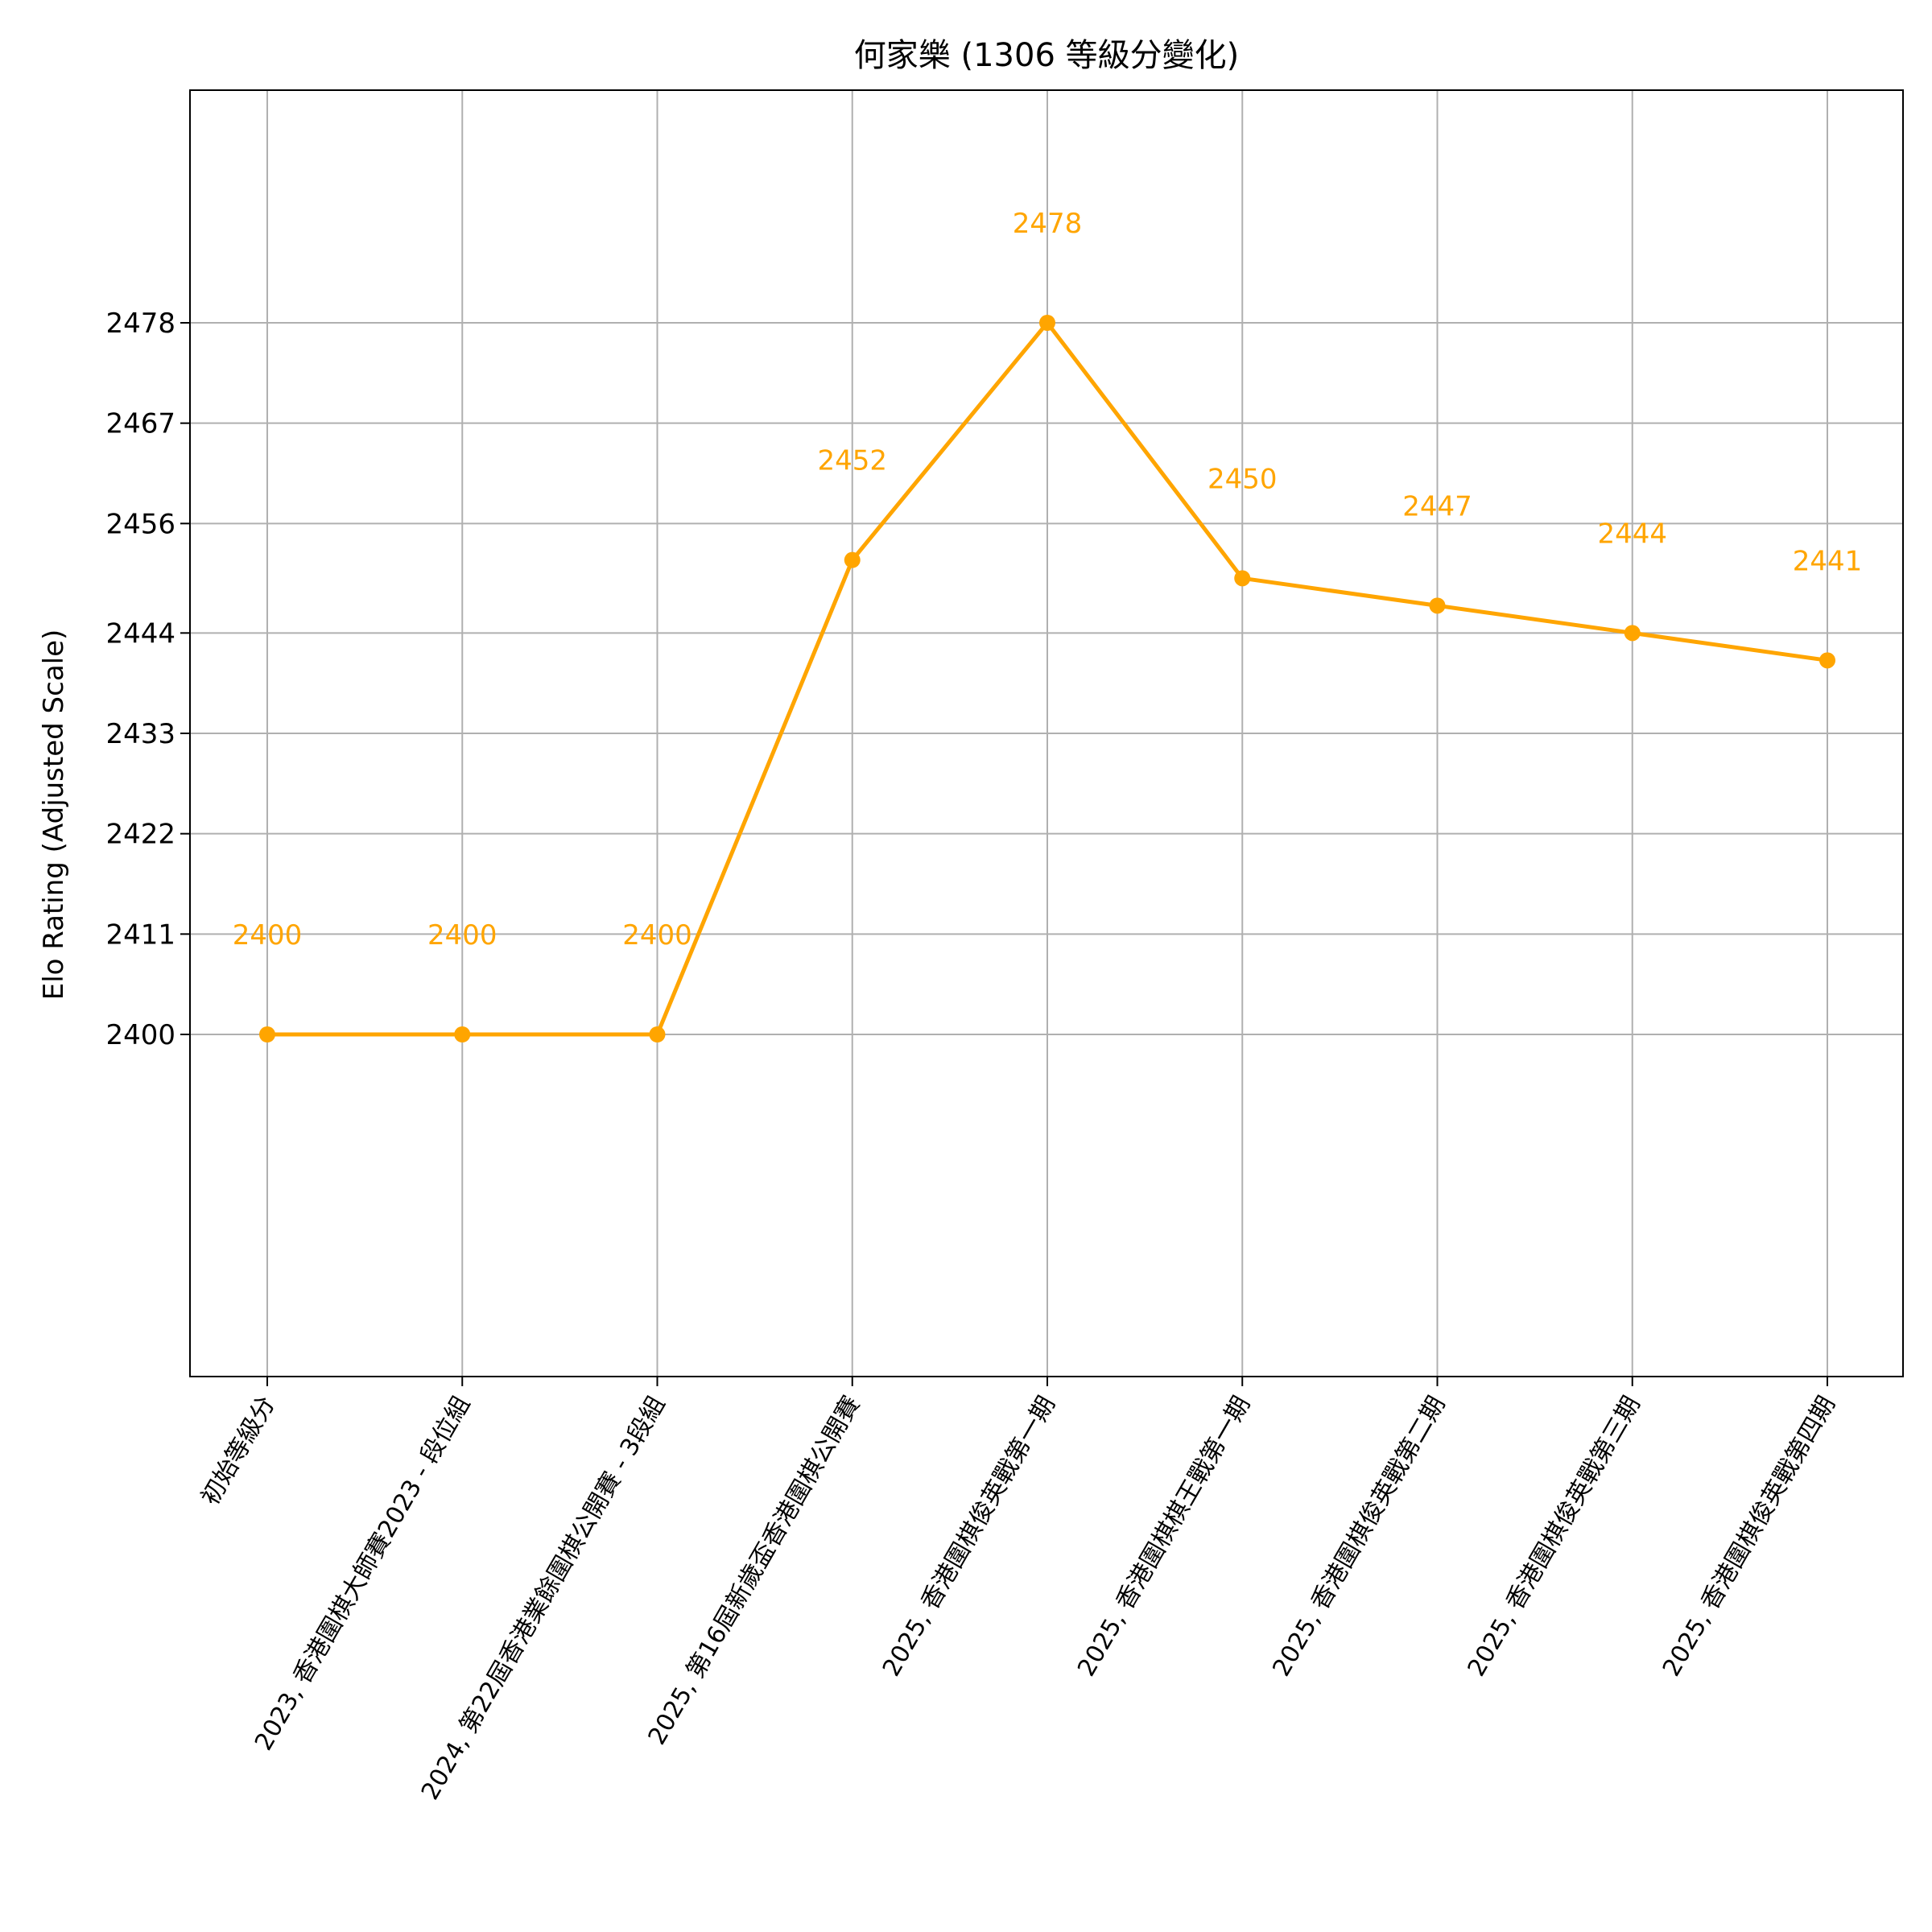 The height and width of the screenshot is (1932, 1932). What do you see at coordinates (1437, 506) in the screenshot?
I see `data-label: 2447` at bounding box center [1437, 506].